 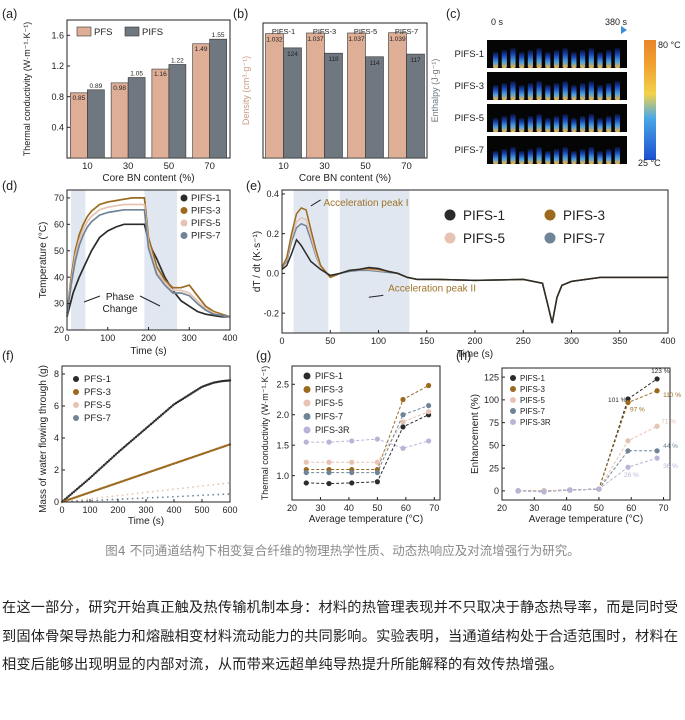 What do you see at coordinates (218, 35) in the screenshot?
I see `bar-label: 1.55` at bounding box center [218, 35].